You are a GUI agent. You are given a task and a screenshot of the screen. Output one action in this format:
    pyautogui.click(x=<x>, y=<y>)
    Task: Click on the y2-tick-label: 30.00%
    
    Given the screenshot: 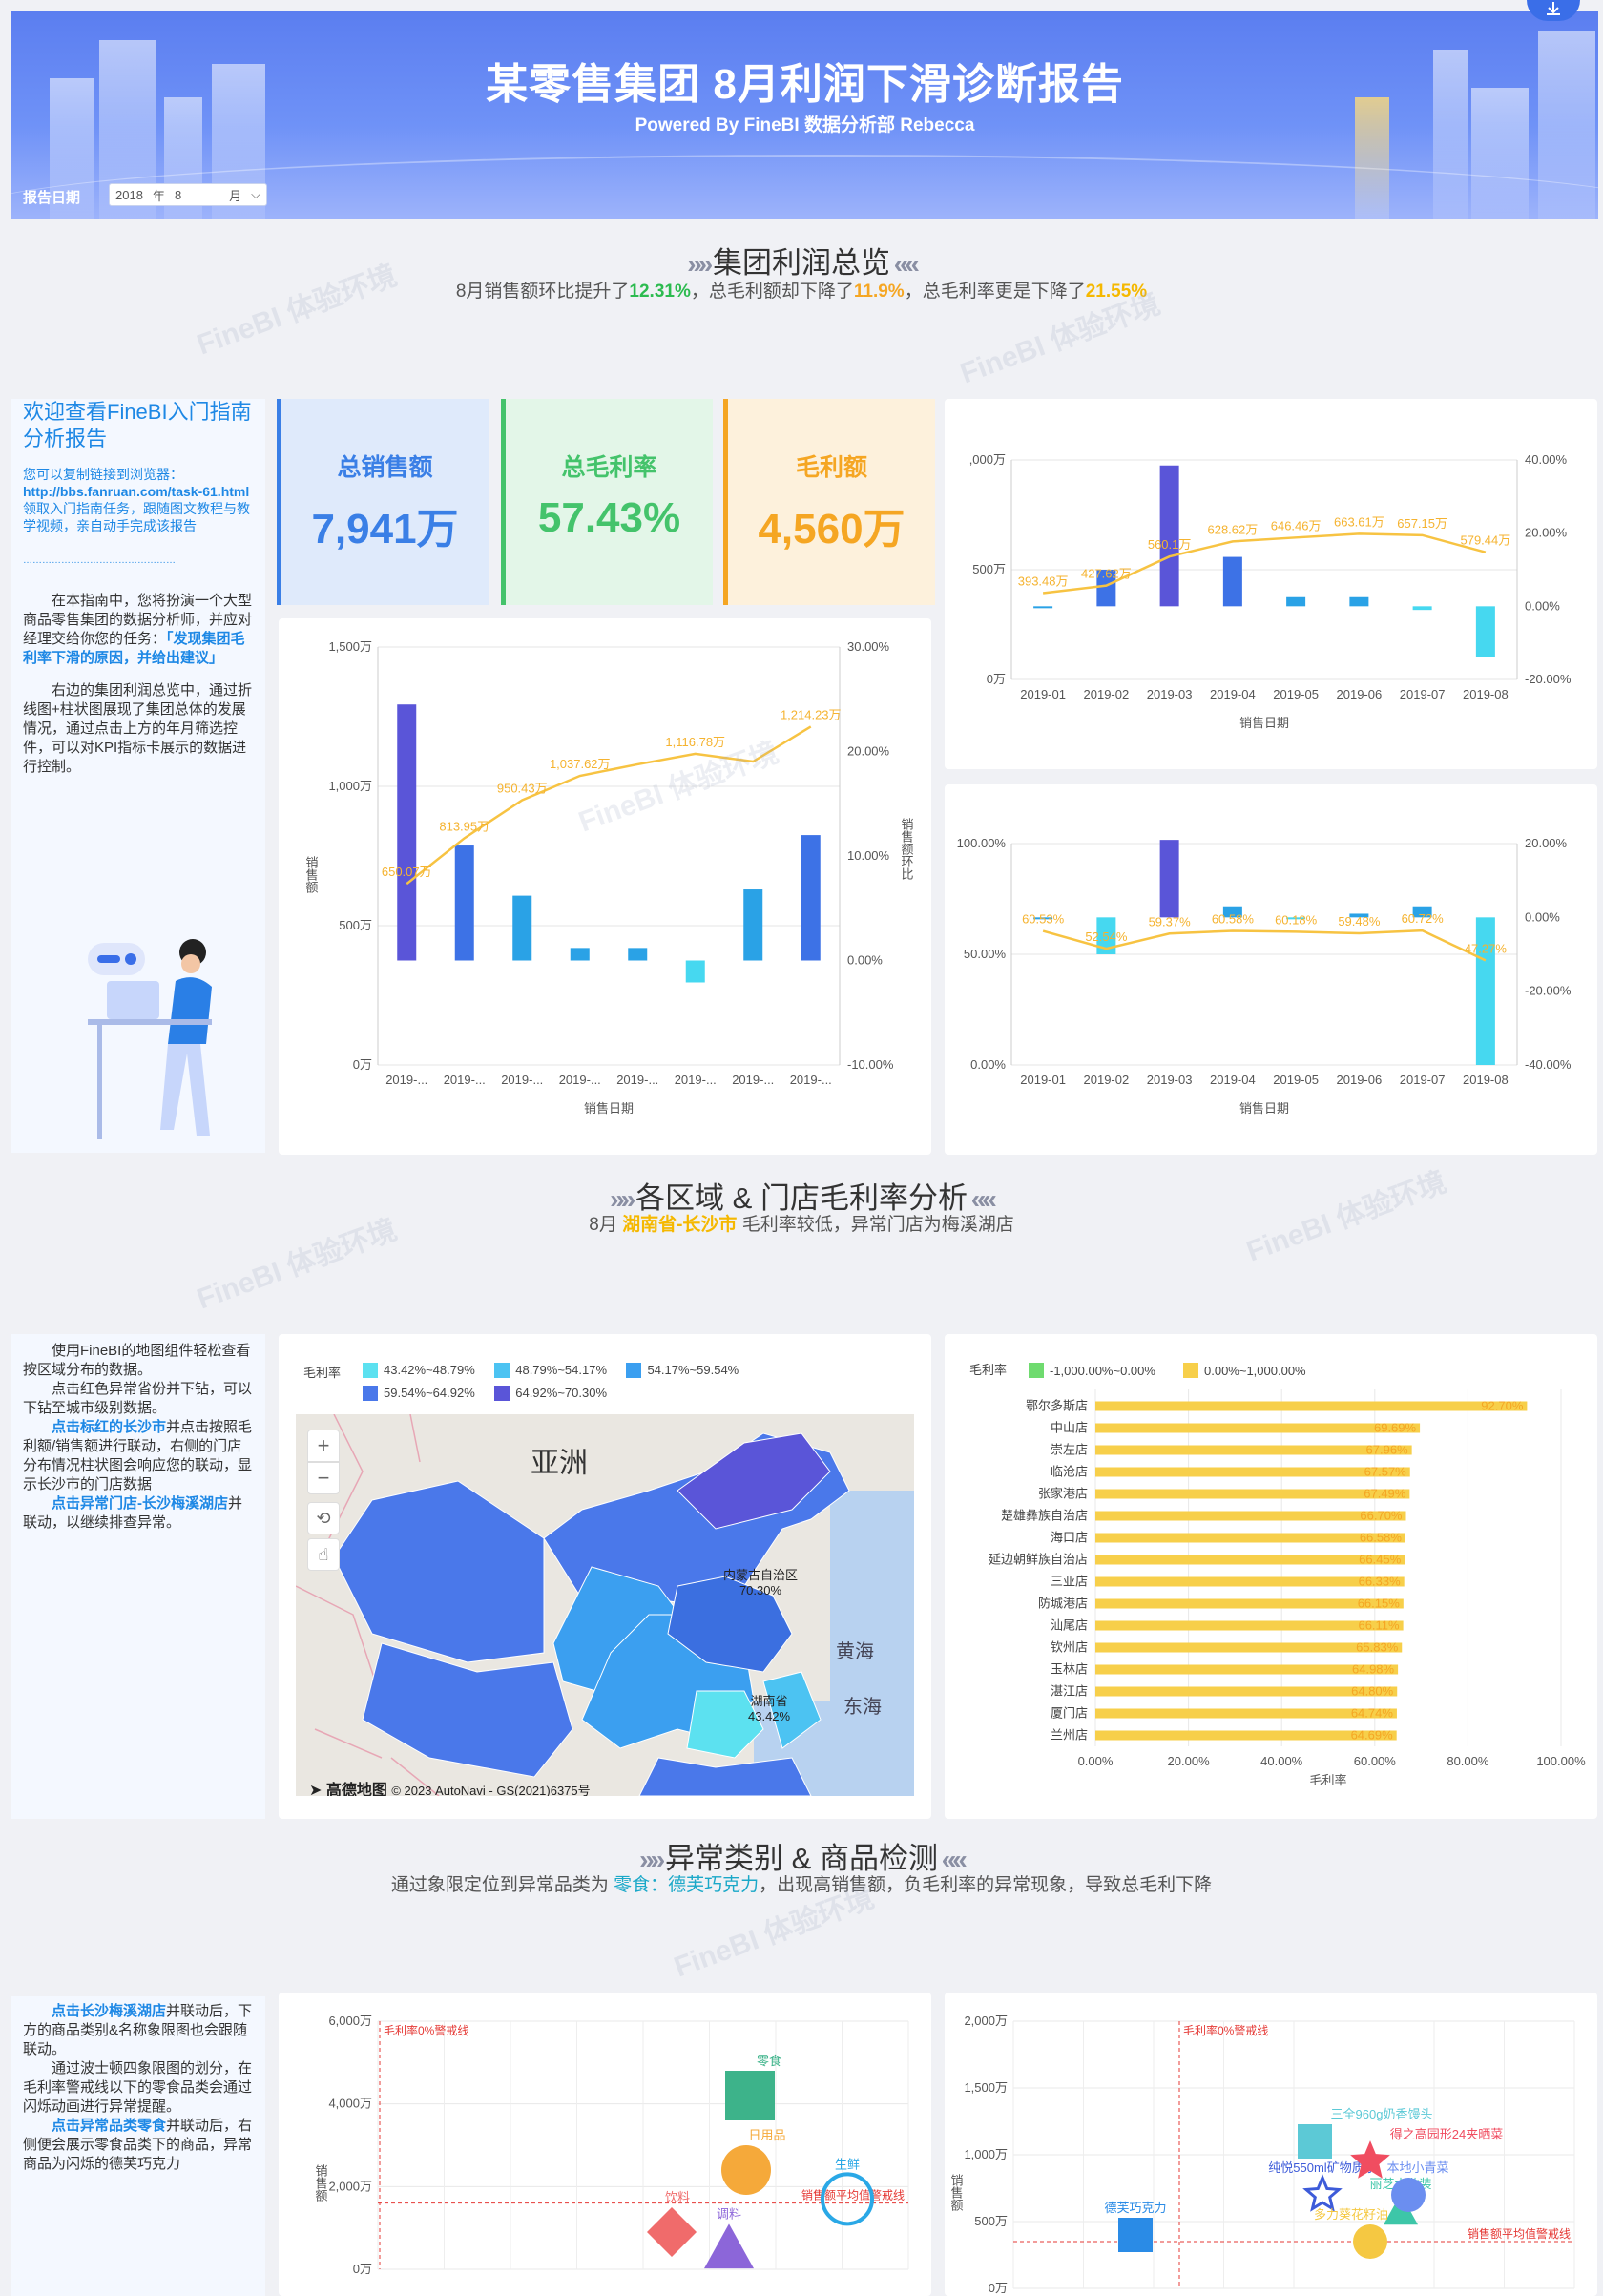 What is the action you would take?
    pyautogui.click(x=868, y=646)
    